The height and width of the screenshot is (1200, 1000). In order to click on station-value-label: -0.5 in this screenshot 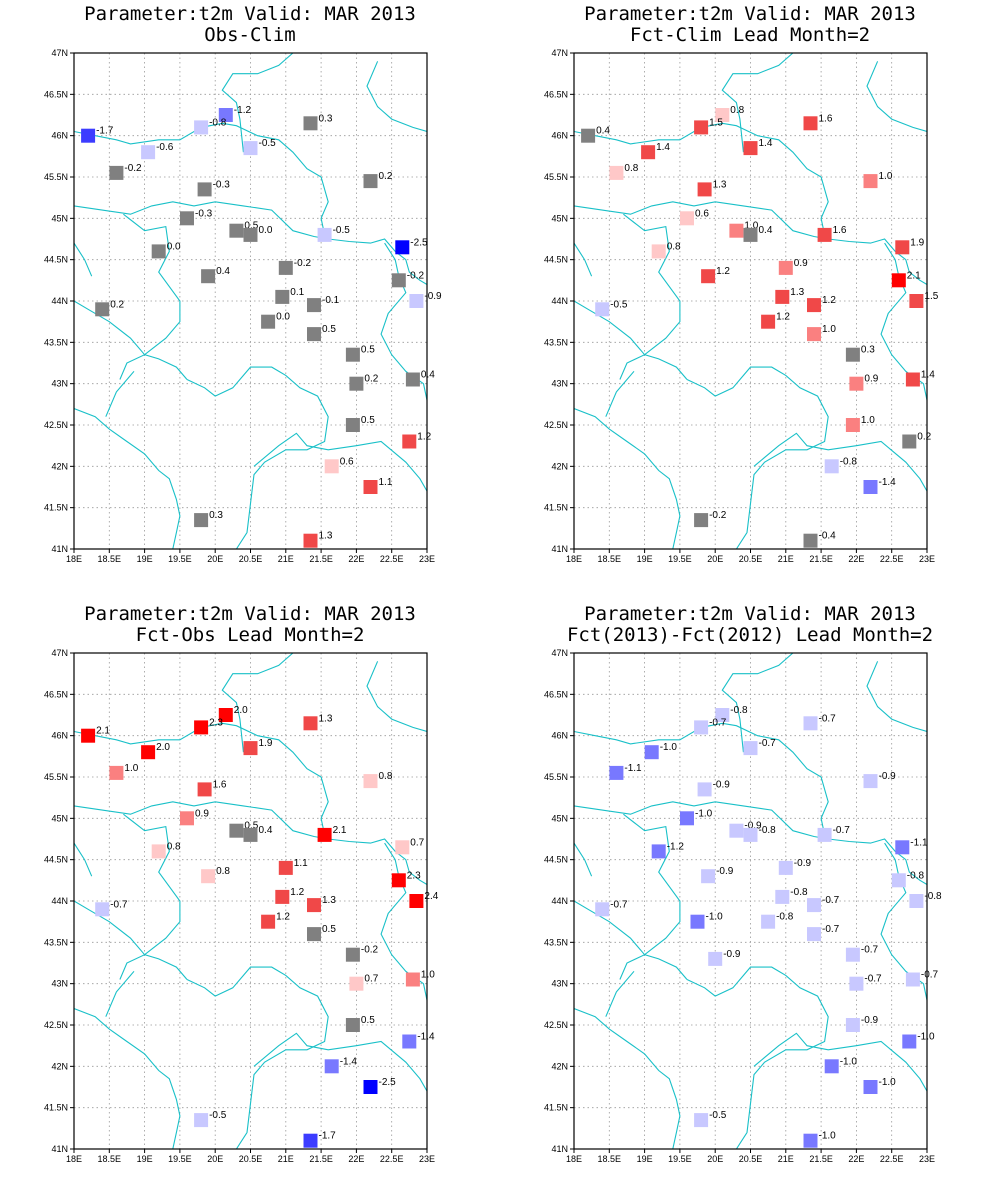, I will do `click(268, 143)`.